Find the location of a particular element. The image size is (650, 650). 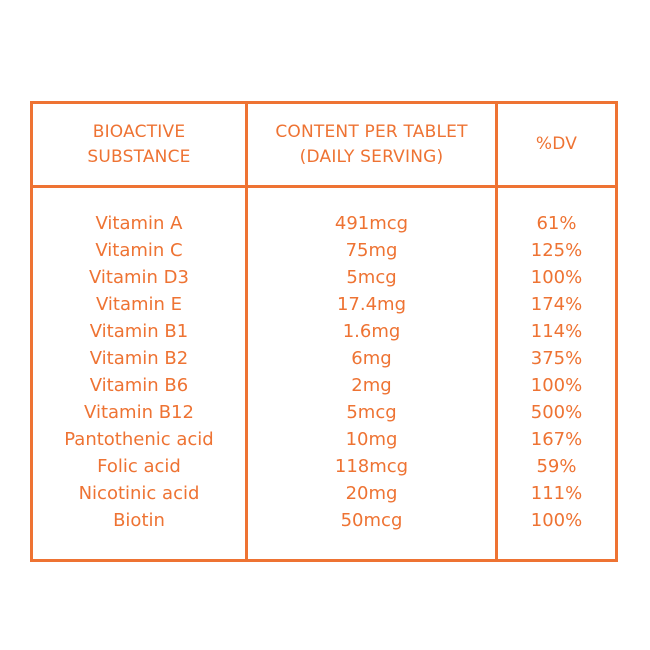

substance-cell: Vitamin B6 is located at coordinates (139, 385).